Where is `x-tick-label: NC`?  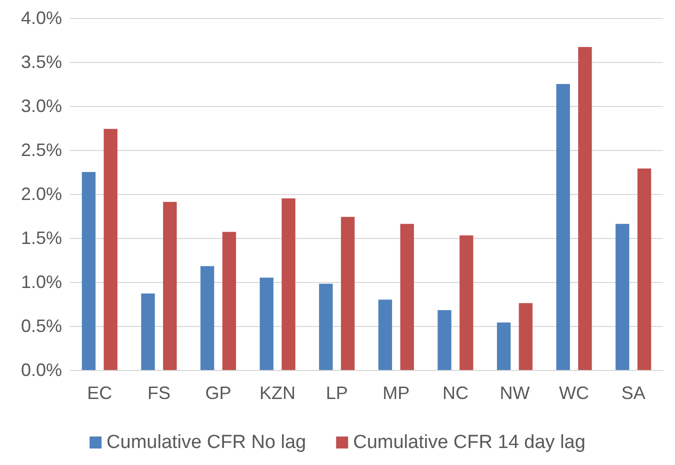
x-tick-label: NC is located at coordinates (455, 393).